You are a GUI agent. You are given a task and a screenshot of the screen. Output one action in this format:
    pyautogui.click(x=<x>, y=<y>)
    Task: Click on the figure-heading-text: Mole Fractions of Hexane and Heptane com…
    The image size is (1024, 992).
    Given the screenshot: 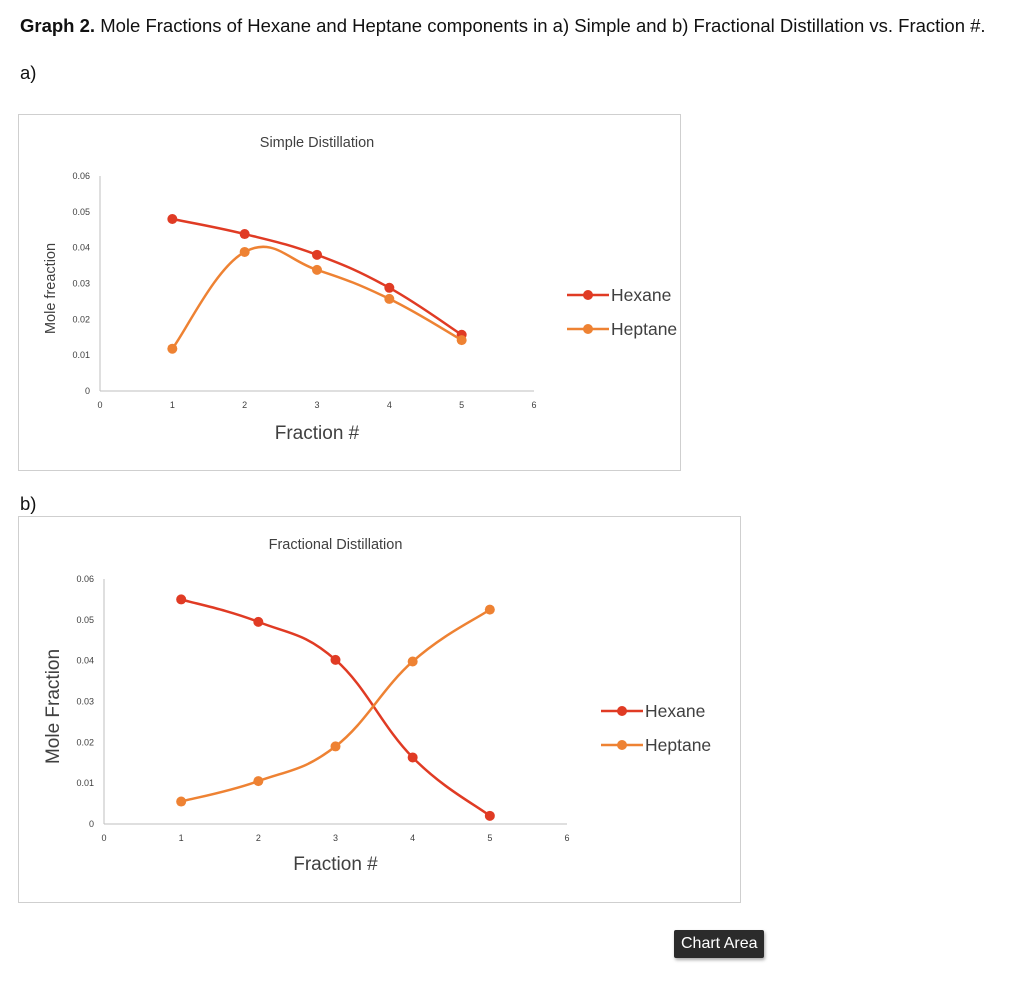 What is the action you would take?
    pyautogui.click(x=540, y=25)
    